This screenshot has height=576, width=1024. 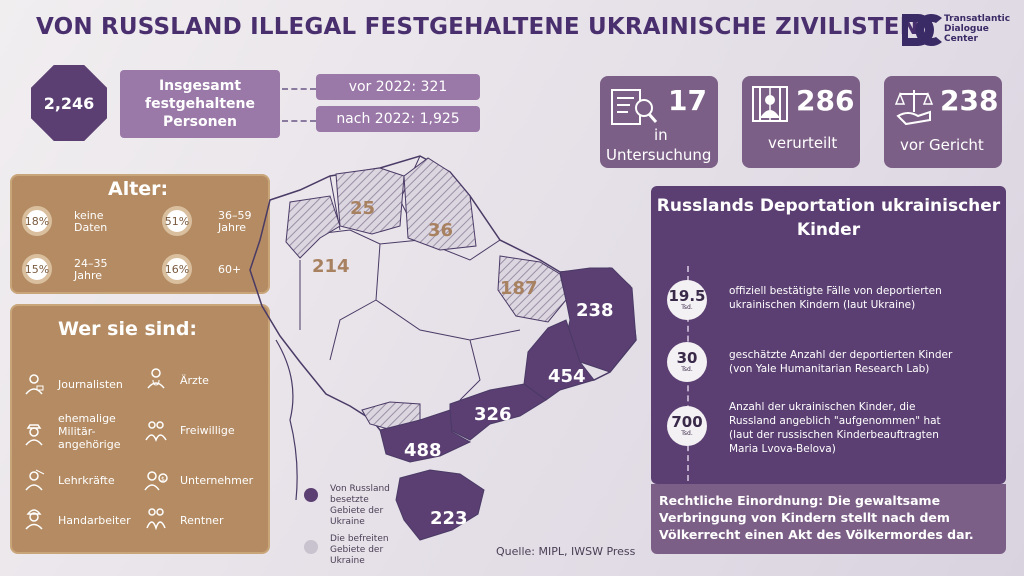 I want to click on legend-occupied-4: Ukraine, so click(x=347, y=522).